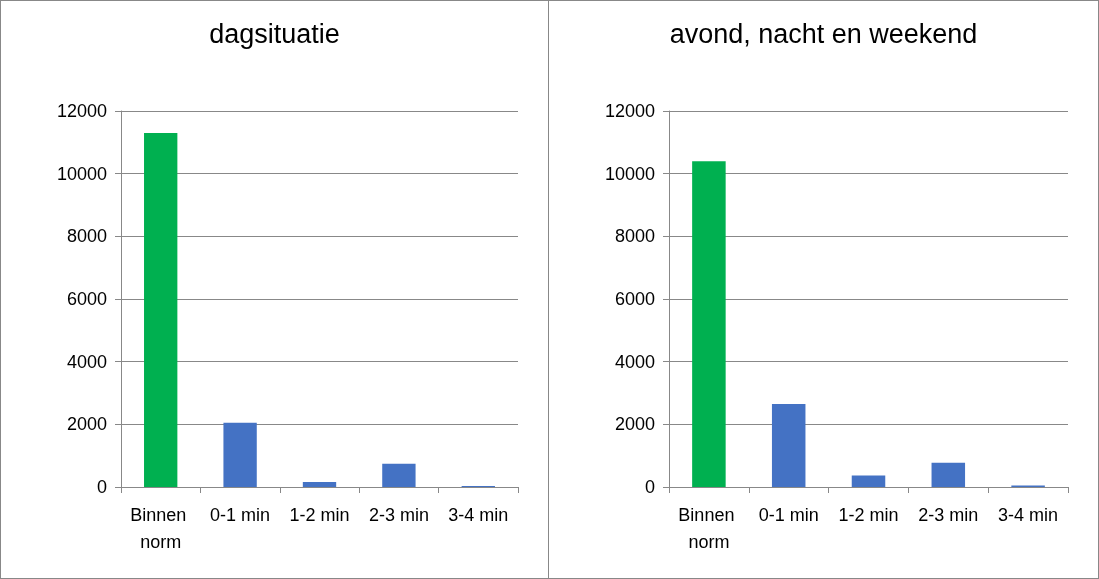  I want to click on chart-title: dagsituatie, so click(274, 33).